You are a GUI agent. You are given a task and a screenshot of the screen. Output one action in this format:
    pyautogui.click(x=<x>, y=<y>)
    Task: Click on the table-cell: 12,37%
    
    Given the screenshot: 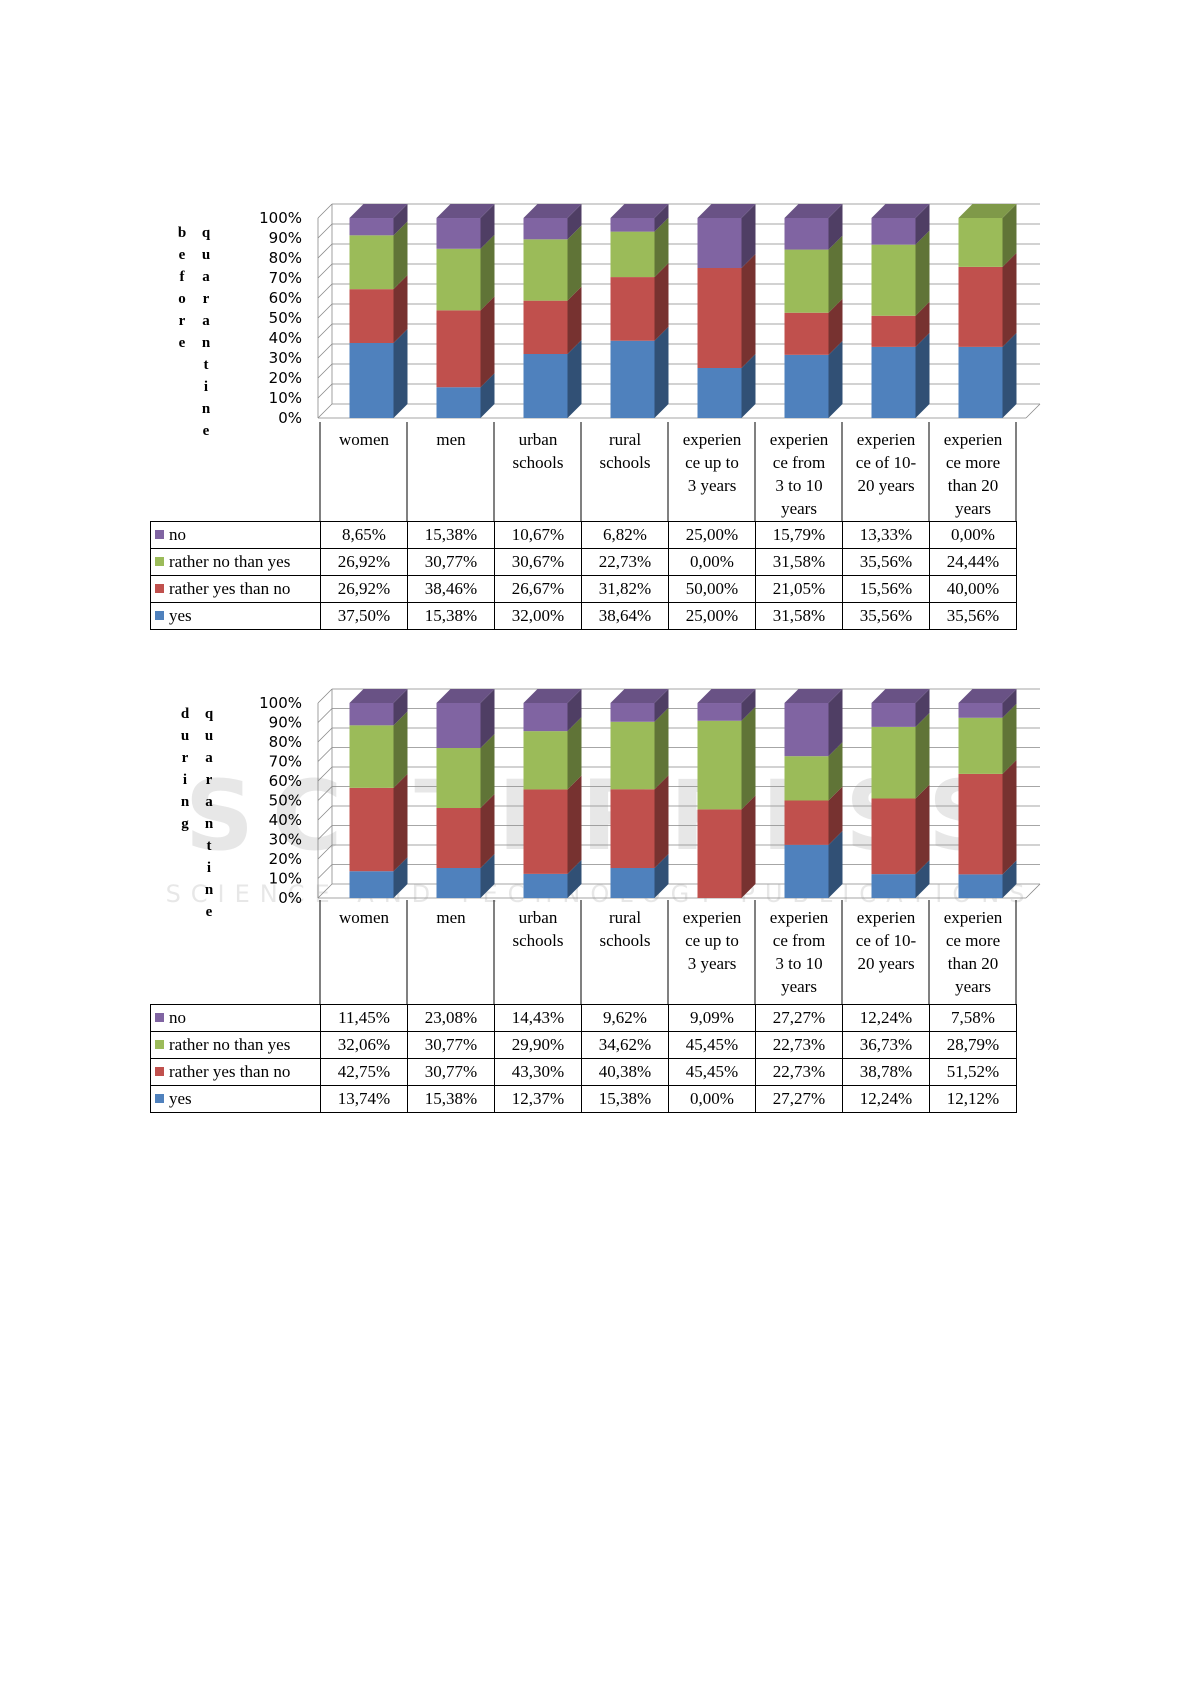 What is the action you would take?
    pyautogui.click(x=538, y=1099)
    